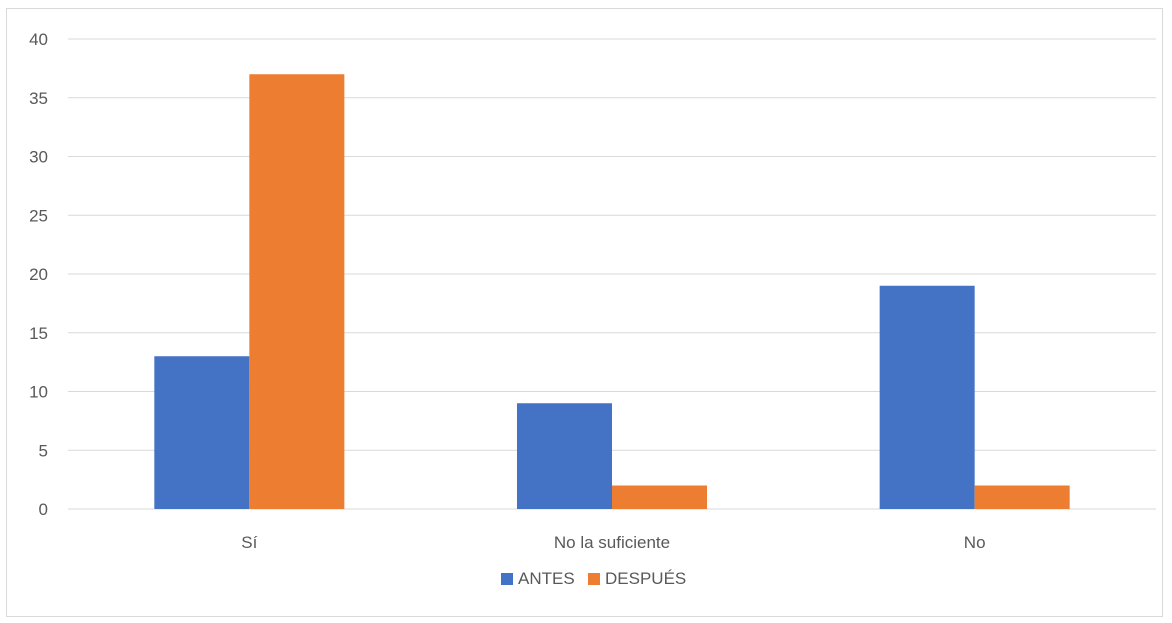 The width and height of the screenshot is (1172, 623). Describe the element at coordinates (38, 215) in the screenshot. I see `y-tick-label: 25` at that location.